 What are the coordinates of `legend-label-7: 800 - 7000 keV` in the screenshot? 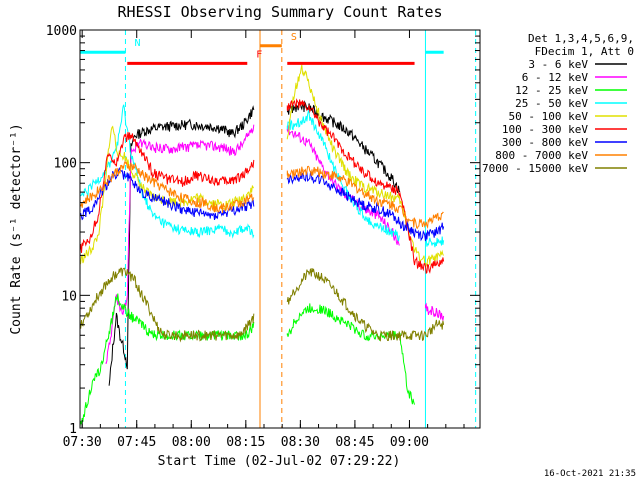 It's located at (541, 155).